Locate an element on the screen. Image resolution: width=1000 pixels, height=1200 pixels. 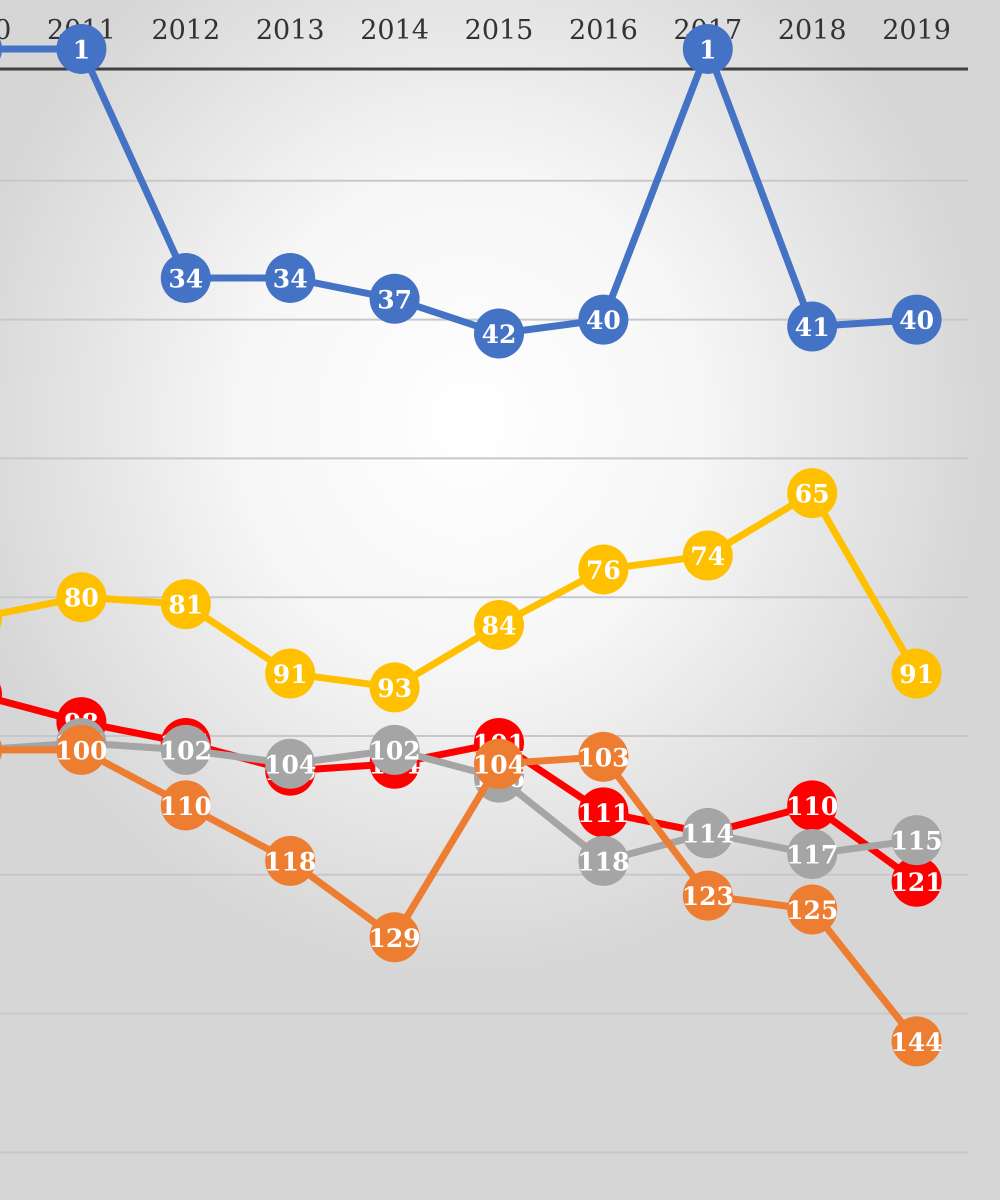
data-label: 80 is located at coordinates (81, 598).